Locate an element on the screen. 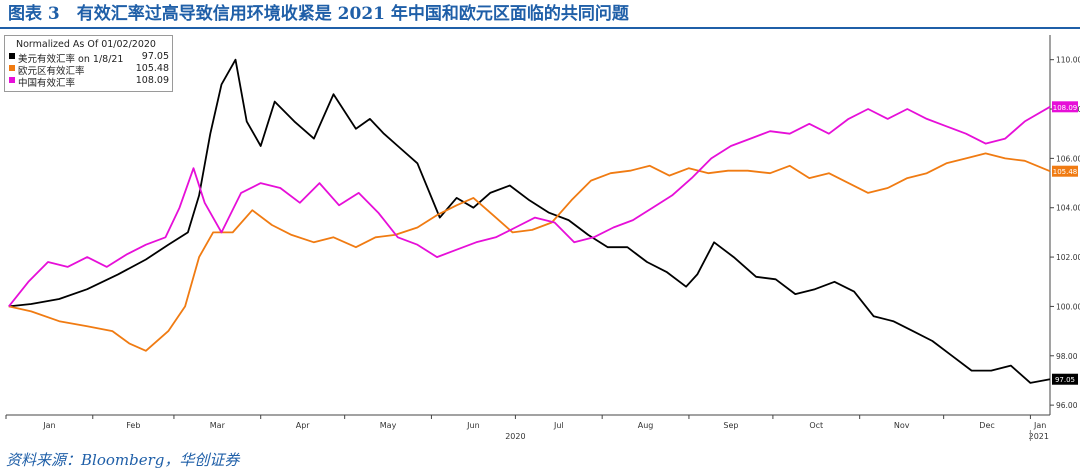  last-value-text-eur: 105.48 is located at coordinates (1065, 172).